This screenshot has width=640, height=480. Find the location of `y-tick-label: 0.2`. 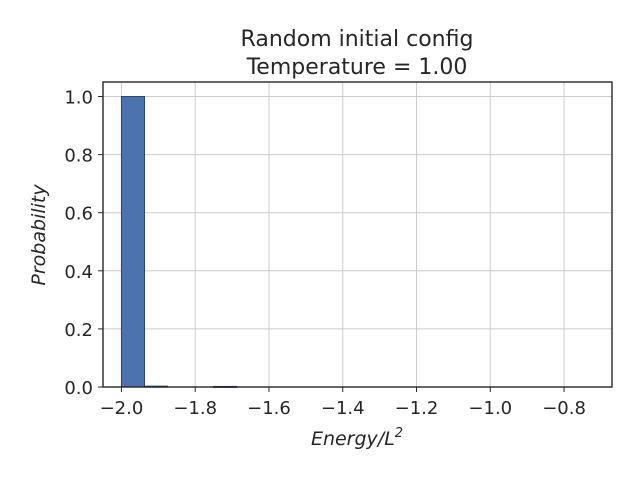

y-tick-label: 0.2 is located at coordinates (78, 330).